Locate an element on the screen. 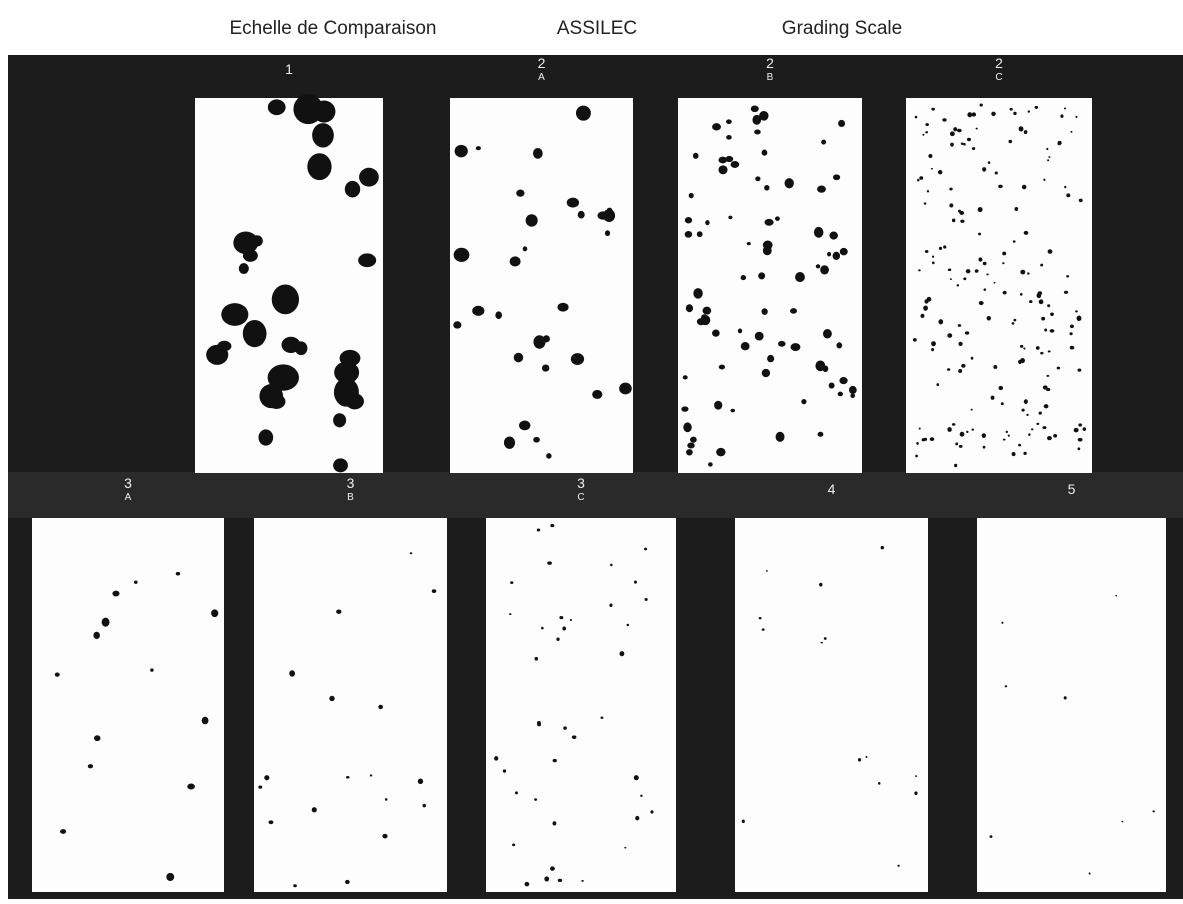  grade-number: 2 is located at coordinates (999, 63).